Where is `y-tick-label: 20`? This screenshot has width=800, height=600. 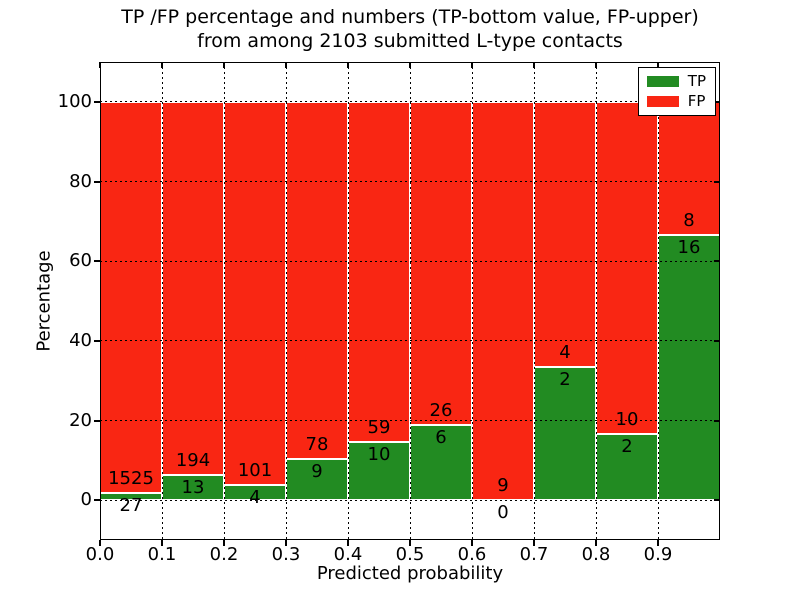
y-tick-label: 20 is located at coordinates (80, 420).